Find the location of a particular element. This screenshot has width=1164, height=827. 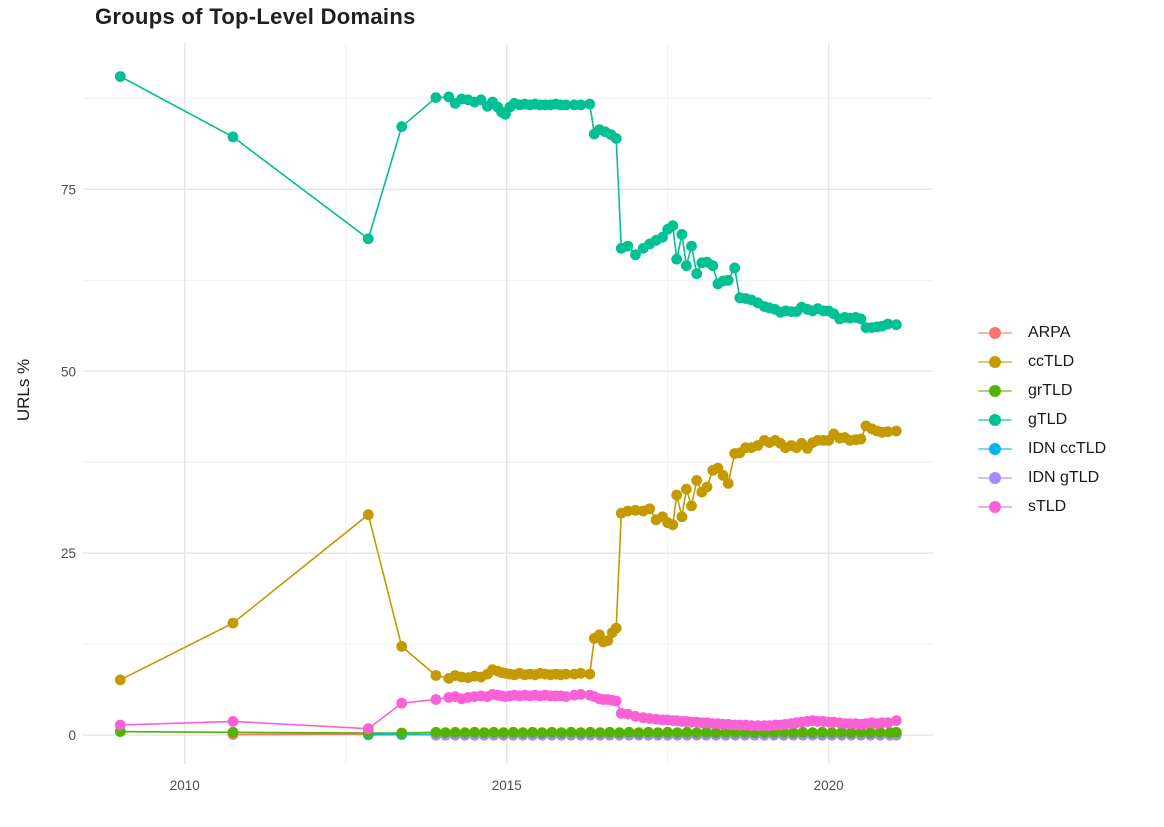

y-tick-label: 25 is located at coordinates (68, 553).